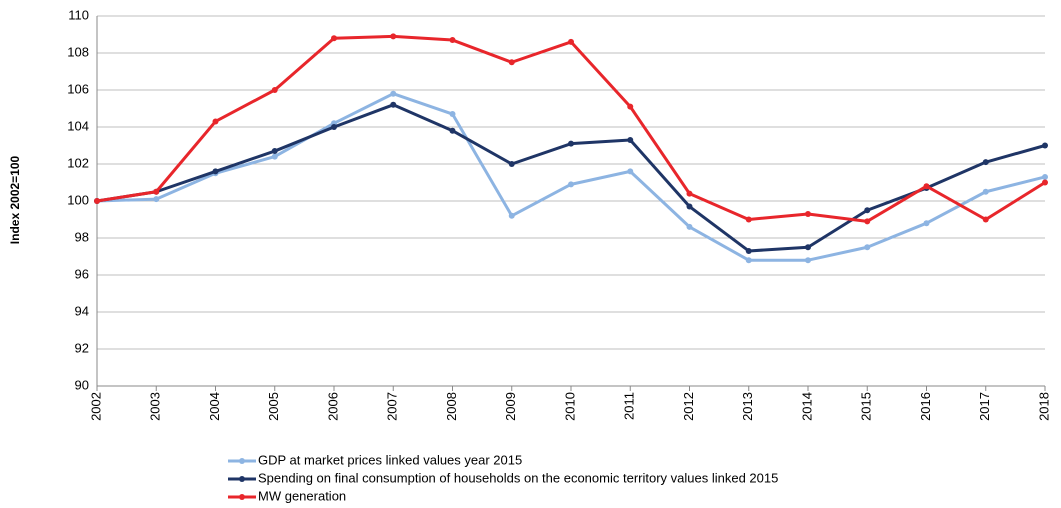  What do you see at coordinates (78, 162) in the screenshot?
I see `y-tick-label: 102` at bounding box center [78, 162].